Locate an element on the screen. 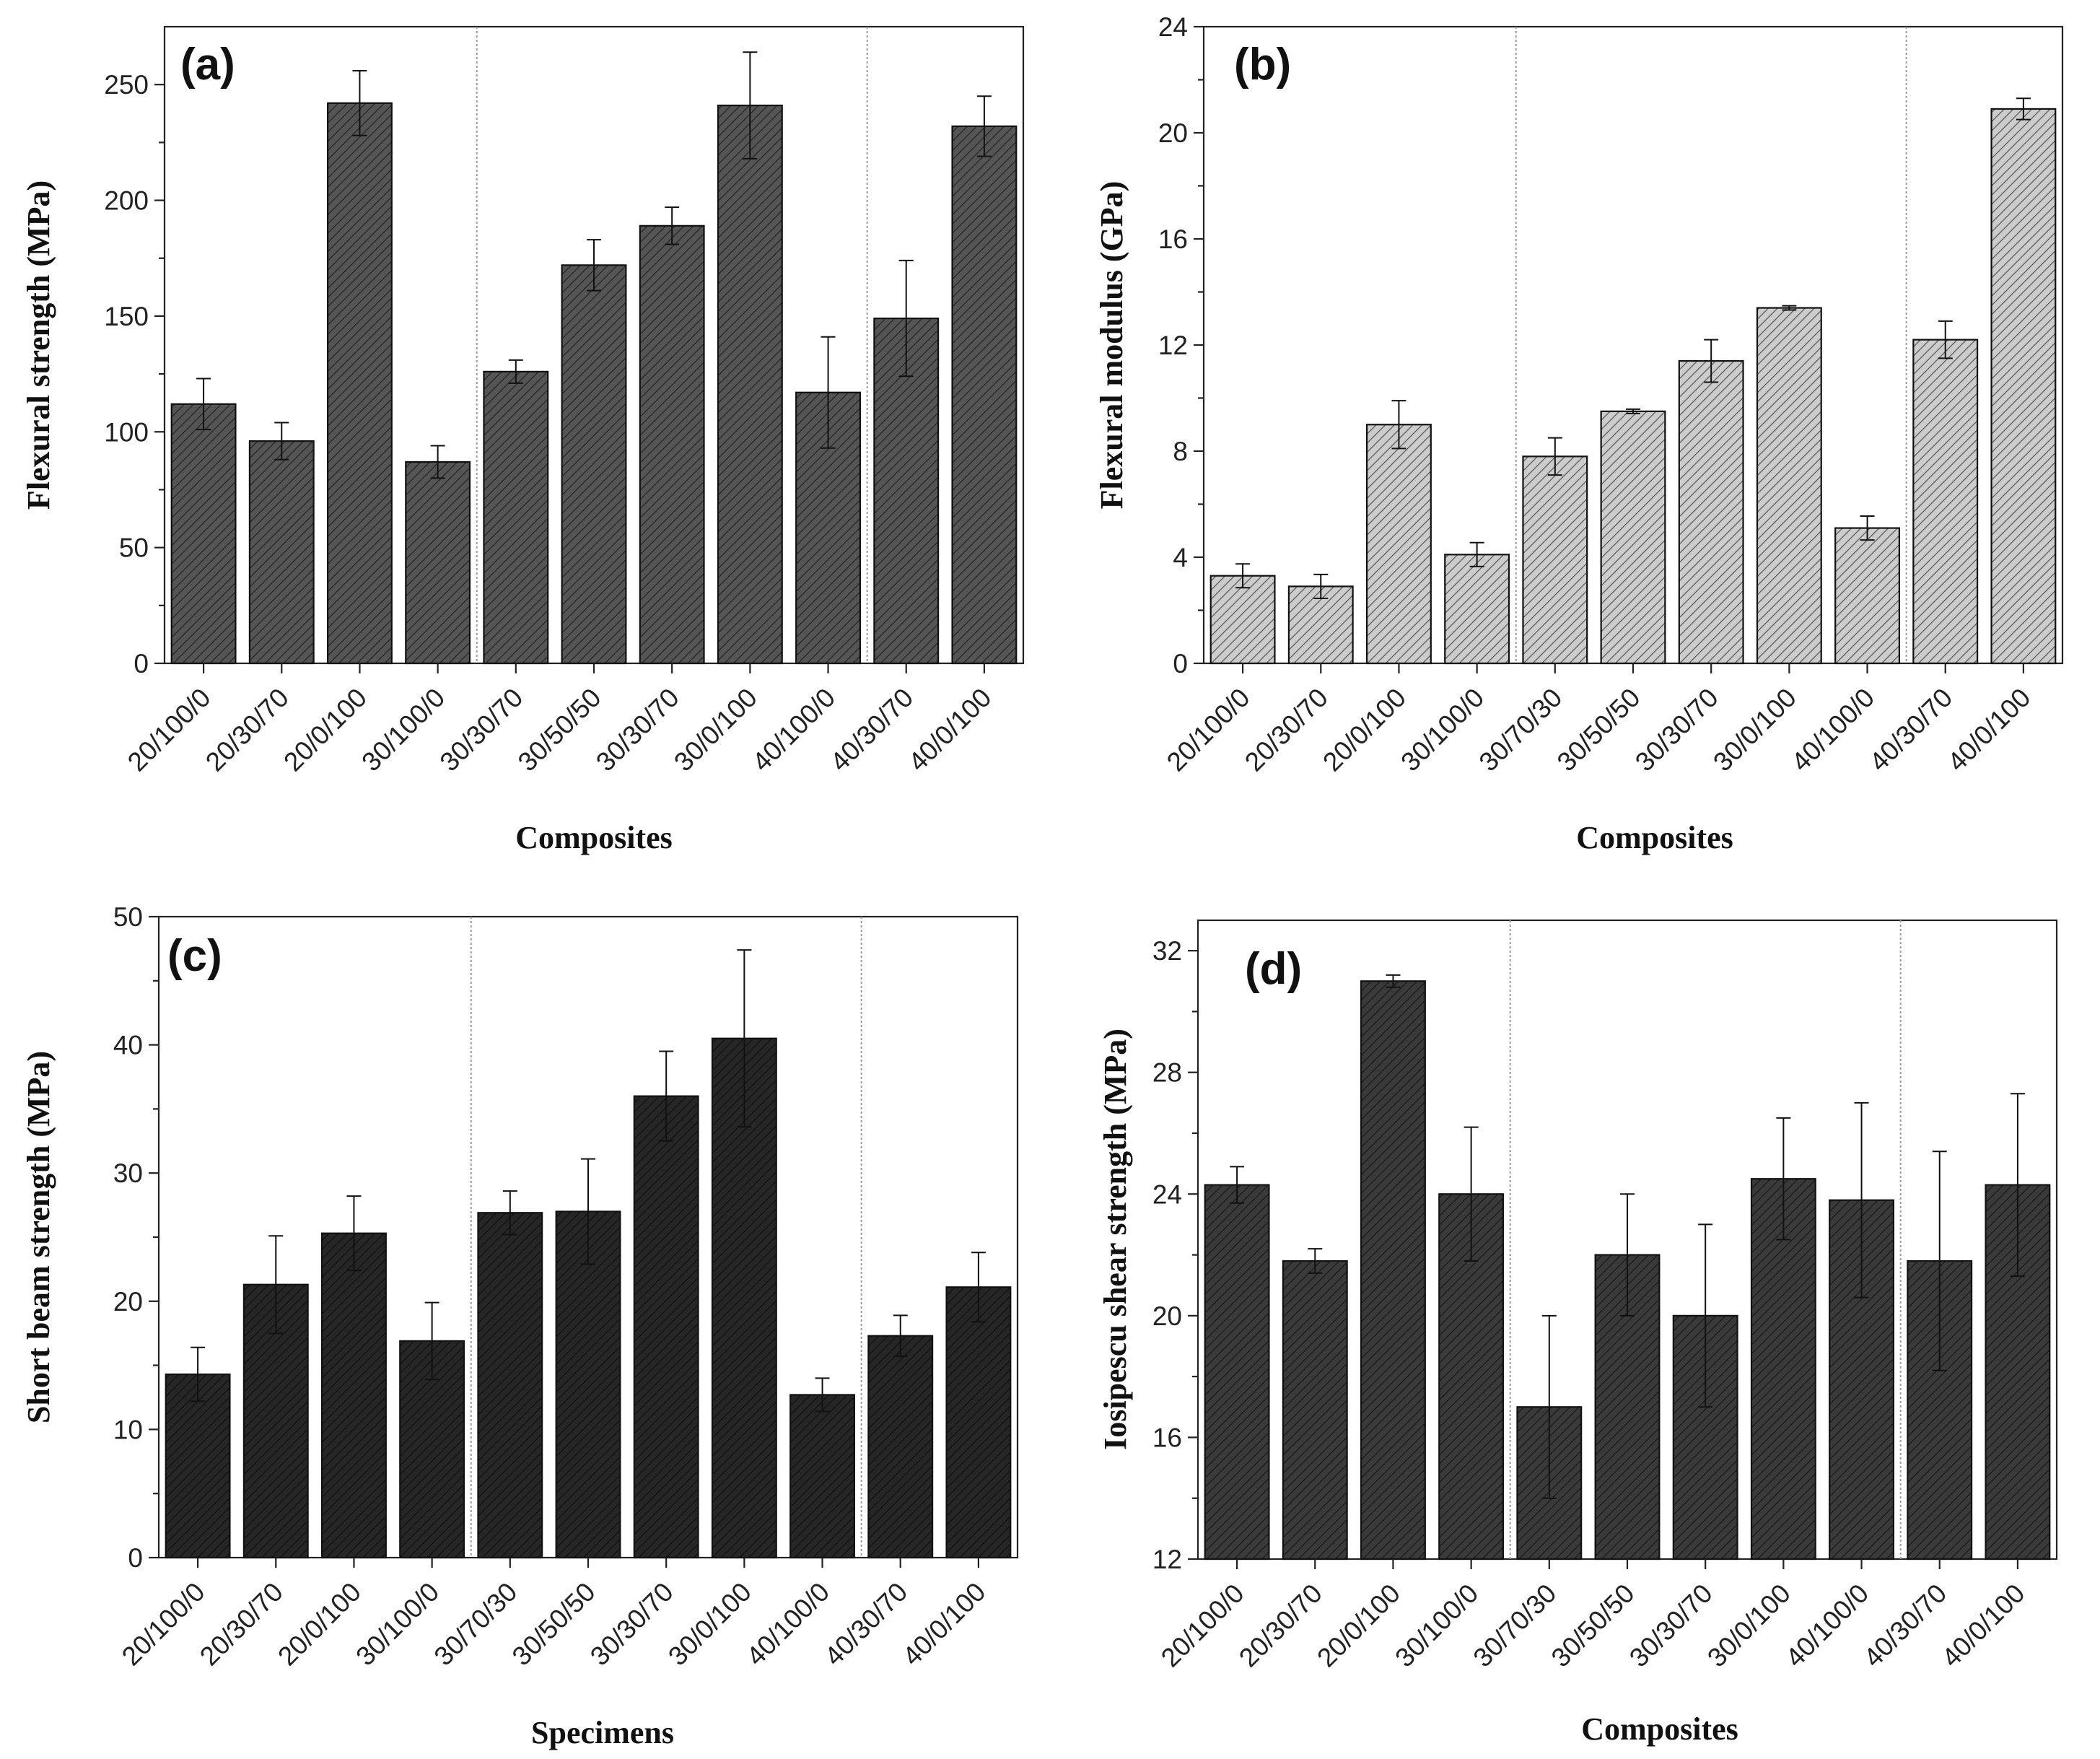  panel-label: (c) is located at coordinates (194, 956).